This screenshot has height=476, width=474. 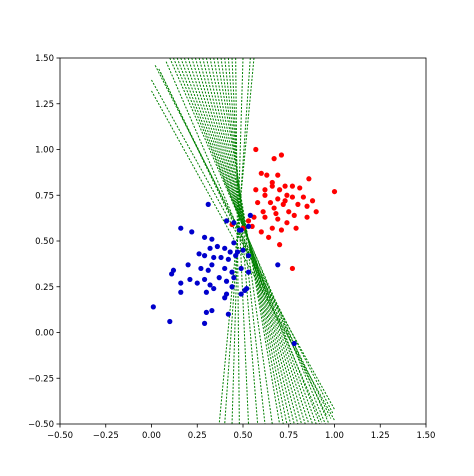 What do you see at coordinates (44, 334) in the screenshot?
I see `y-tick-label: 0.00` at bounding box center [44, 334].